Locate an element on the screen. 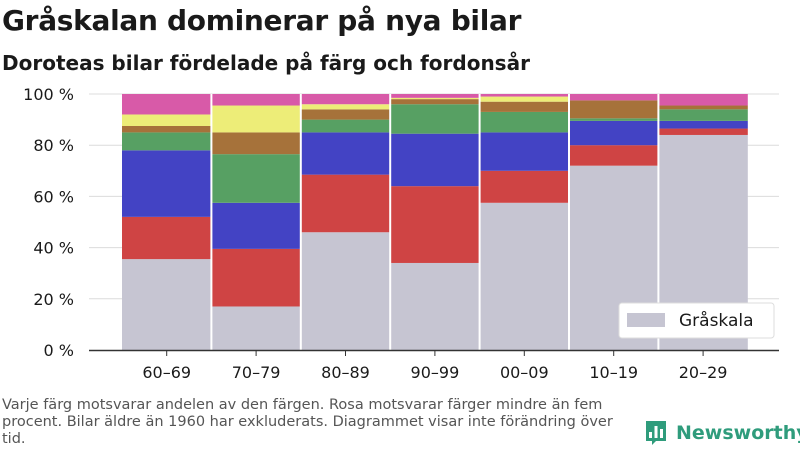  x-tick-label: 20–29 is located at coordinates (703, 372).